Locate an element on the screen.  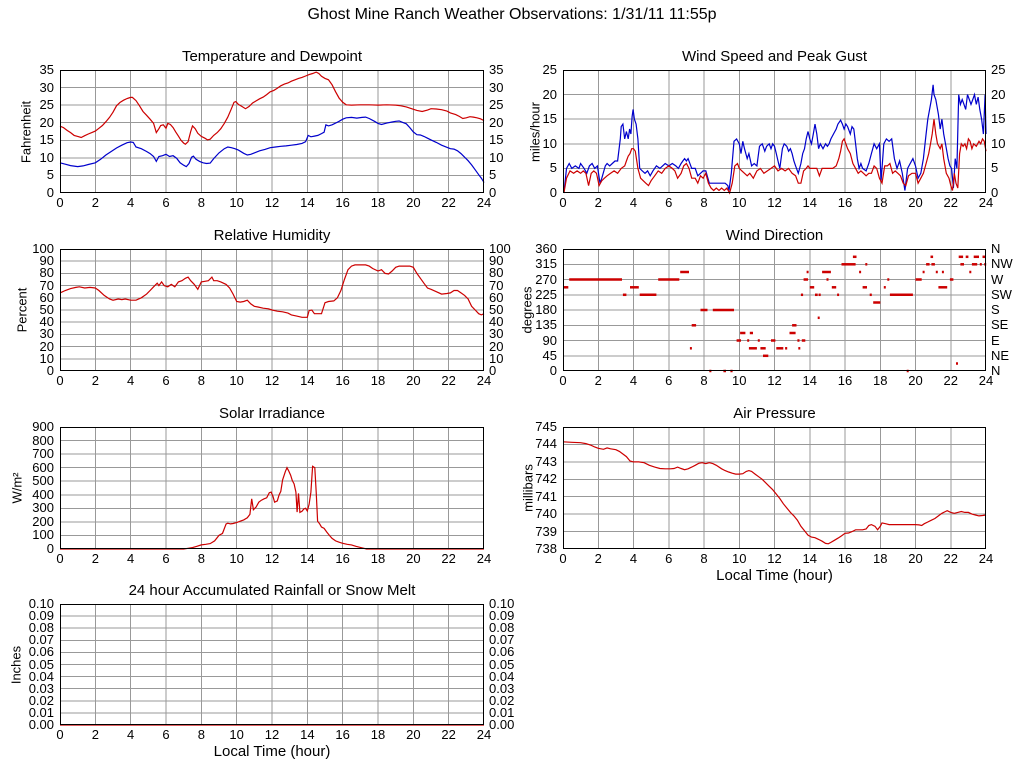
y-tick-label-right: 15 is located at coordinates (998, 119).